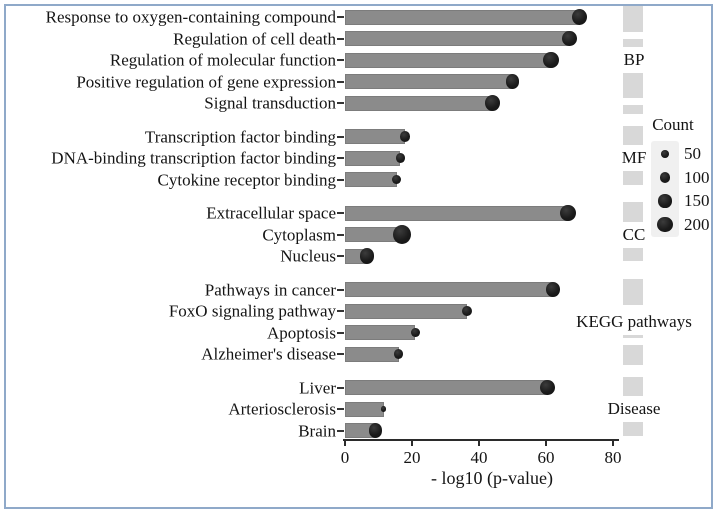 The image size is (721, 520). I want to click on legend-size-label: 50, so click(692, 153).